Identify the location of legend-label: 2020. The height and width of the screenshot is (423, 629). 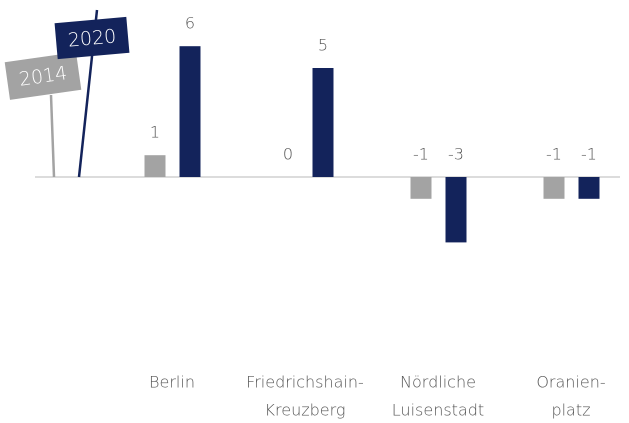
(92, 38).